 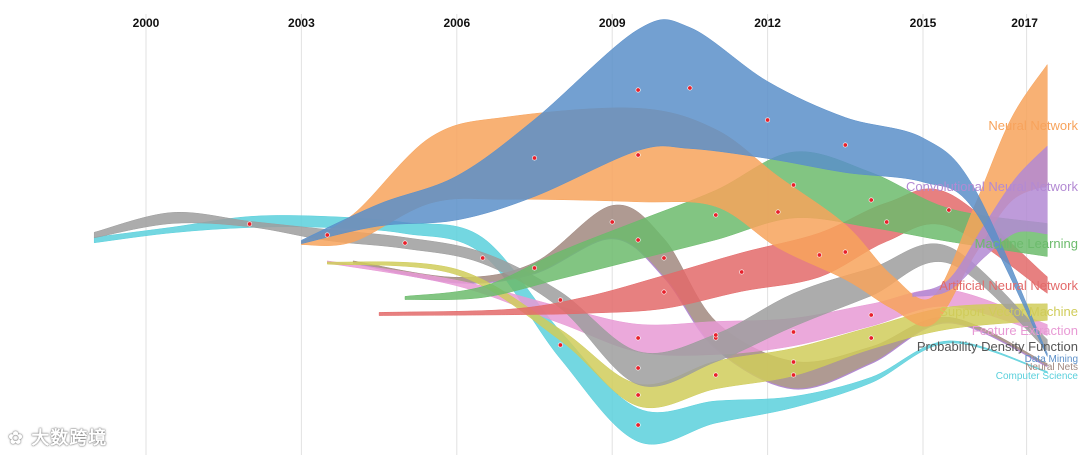 What do you see at coordinates (767, 23) in the screenshot?
I see `x-tick-label-2012: 2012` at bounding box center [767, 23].